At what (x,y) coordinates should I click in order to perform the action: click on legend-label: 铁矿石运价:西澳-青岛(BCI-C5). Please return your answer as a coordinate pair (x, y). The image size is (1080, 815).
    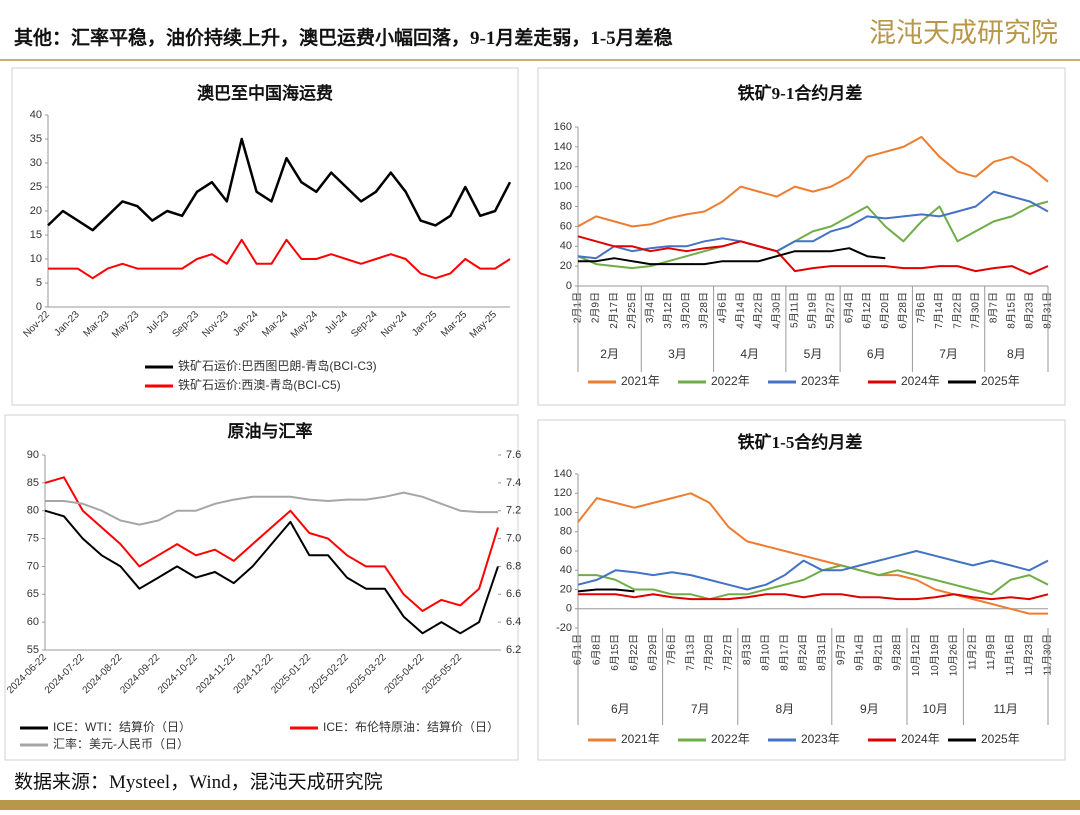
    Looking at the image, I should click on (259, 384).